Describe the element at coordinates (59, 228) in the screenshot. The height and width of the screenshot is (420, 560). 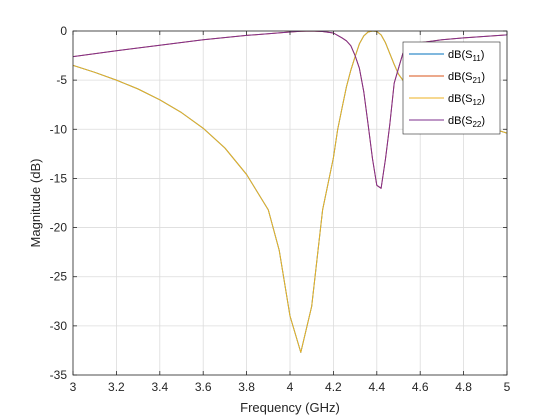
I see `y-tick-label: -20` at that location.